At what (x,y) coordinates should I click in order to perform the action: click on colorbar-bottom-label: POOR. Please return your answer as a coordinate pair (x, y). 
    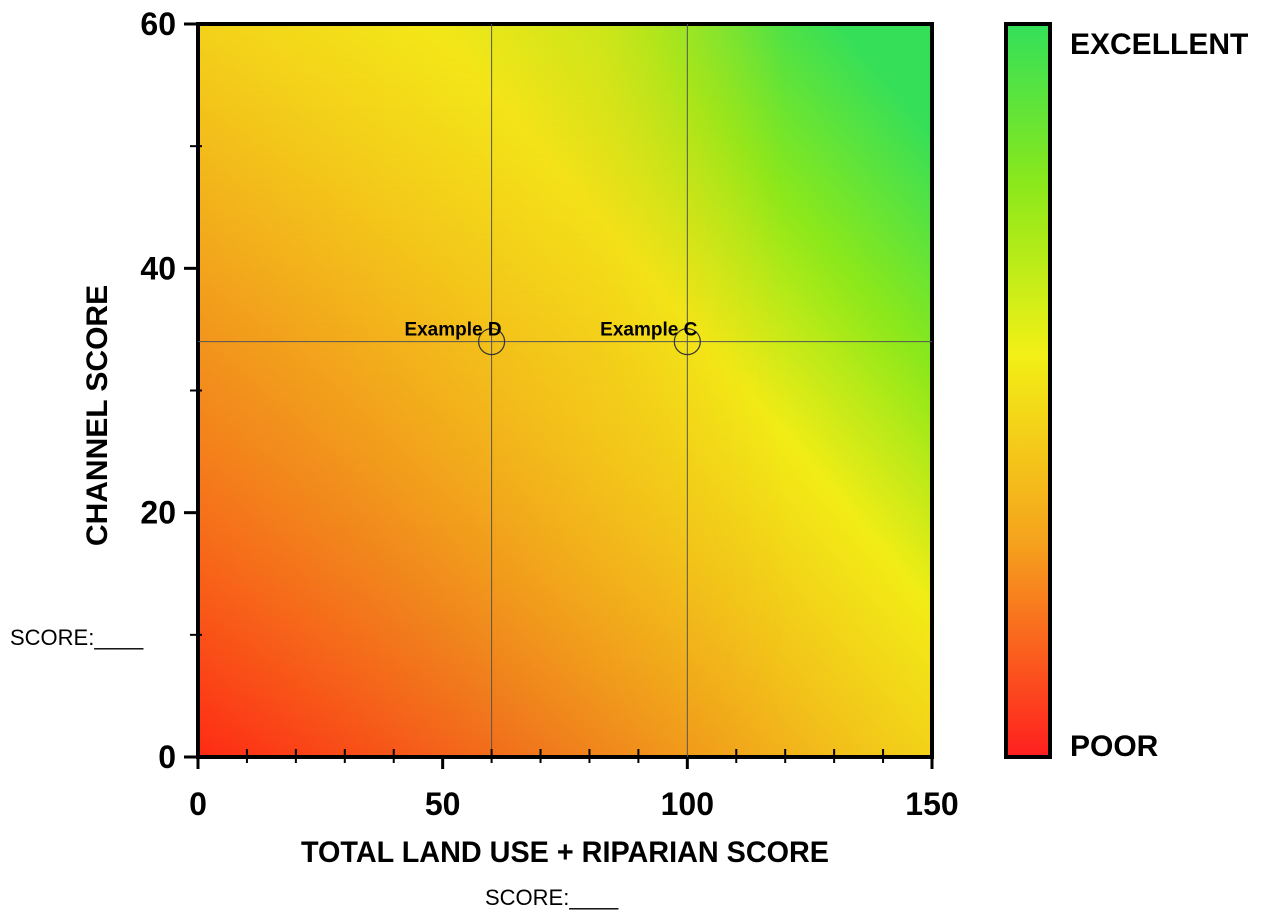
    Looking at the image, I should click on (1114, 746).